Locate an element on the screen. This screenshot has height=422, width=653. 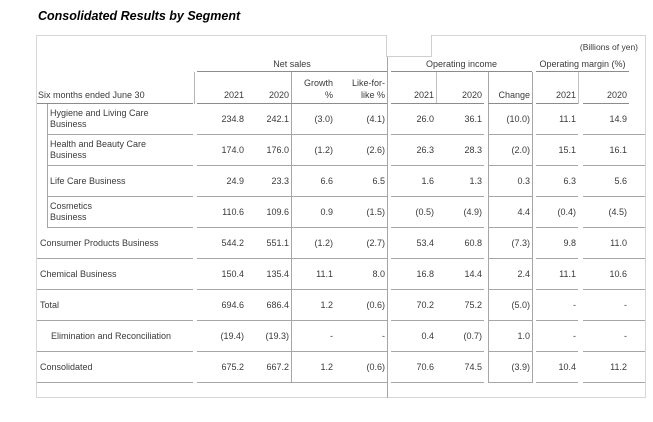
header-like-line1: Like-for- is located at coordinates (368, 83).